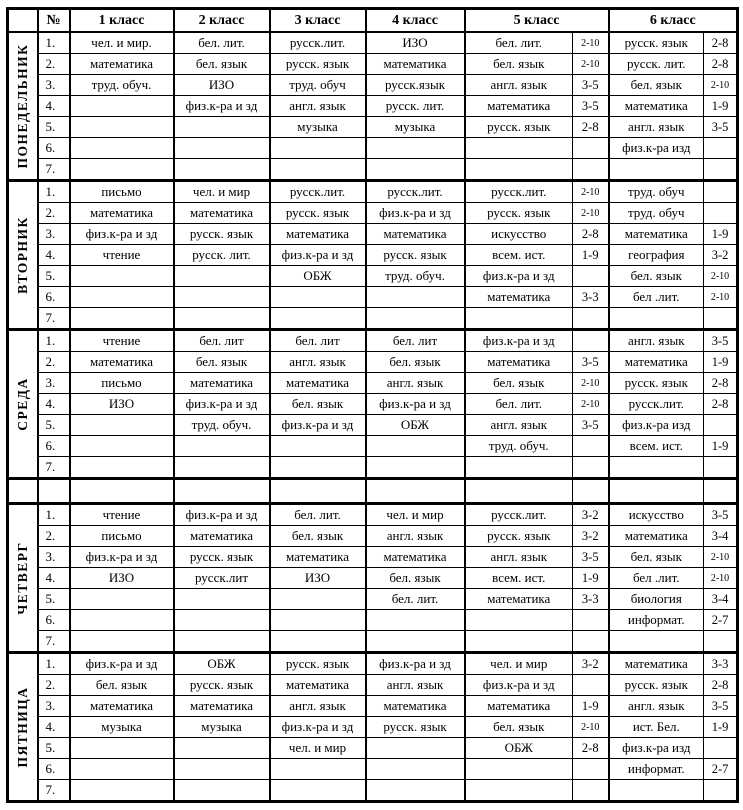 The height and width of the screenshot is (810, 743). I want to click on timetable-row: 7., so click(373, 791).